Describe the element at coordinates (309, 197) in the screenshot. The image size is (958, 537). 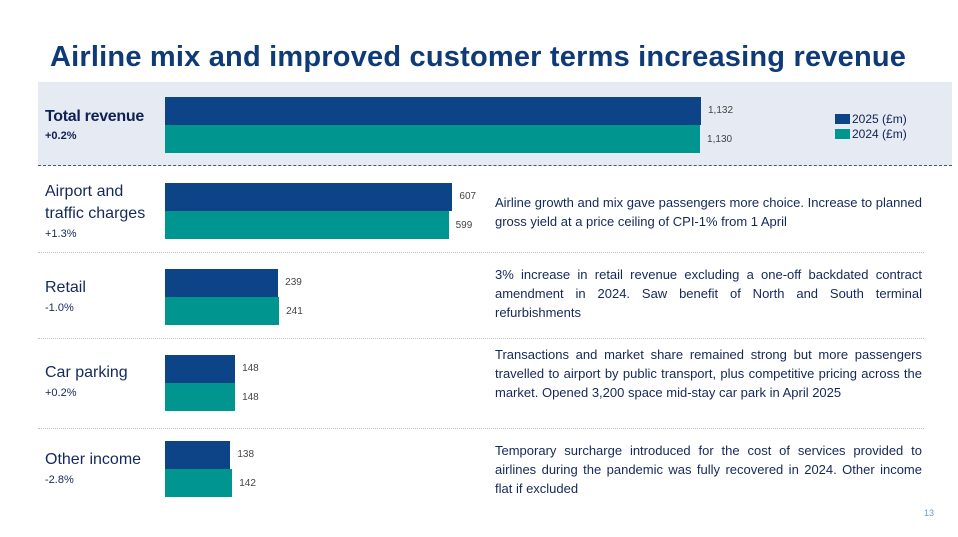
I see `bar-airport-2025` at that location.